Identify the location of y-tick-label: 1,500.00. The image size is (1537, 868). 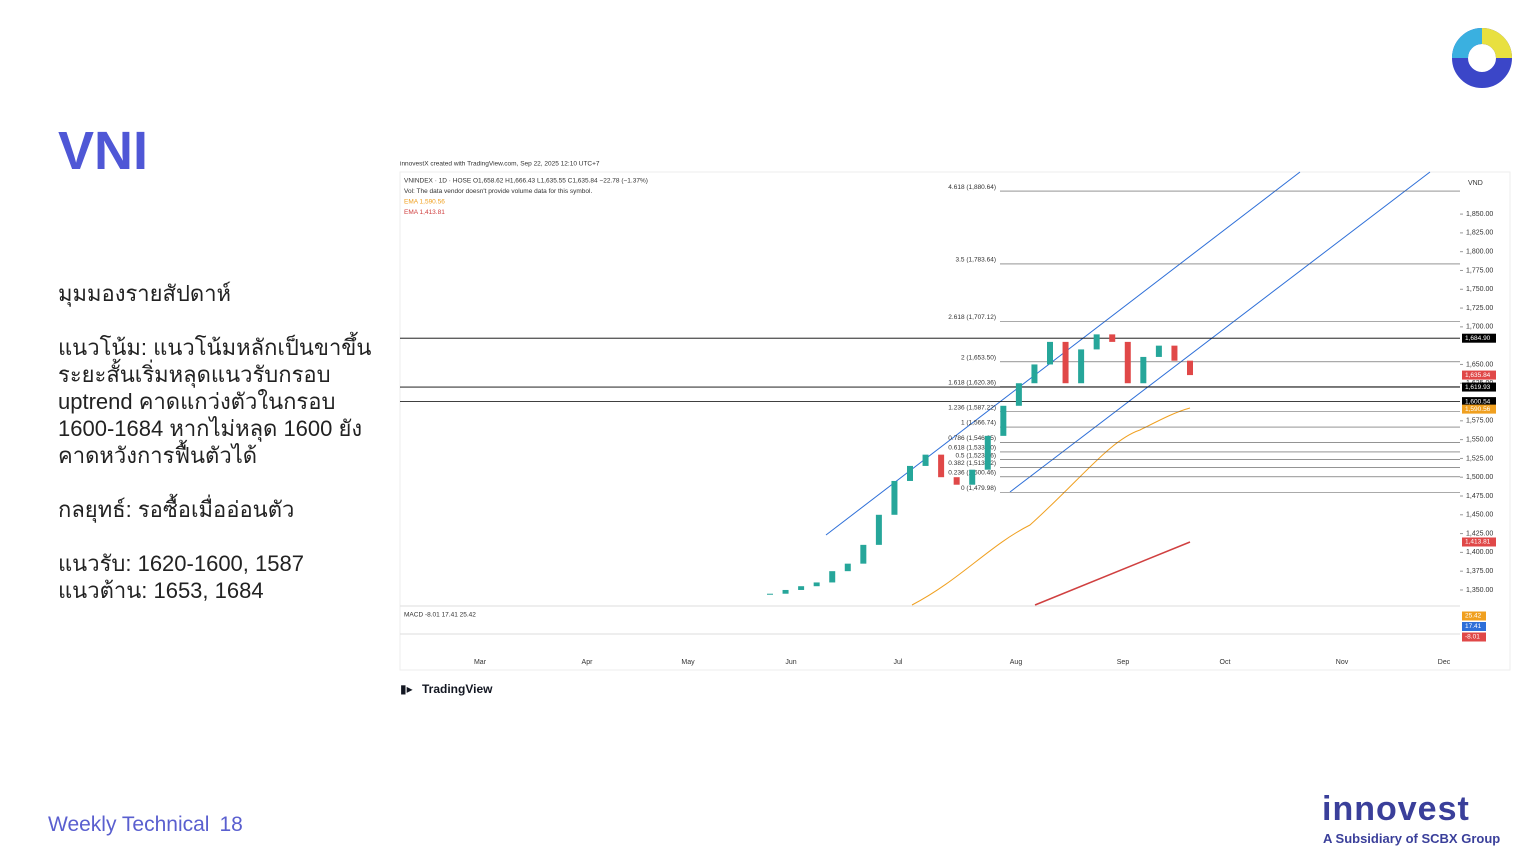
(1479, 477).